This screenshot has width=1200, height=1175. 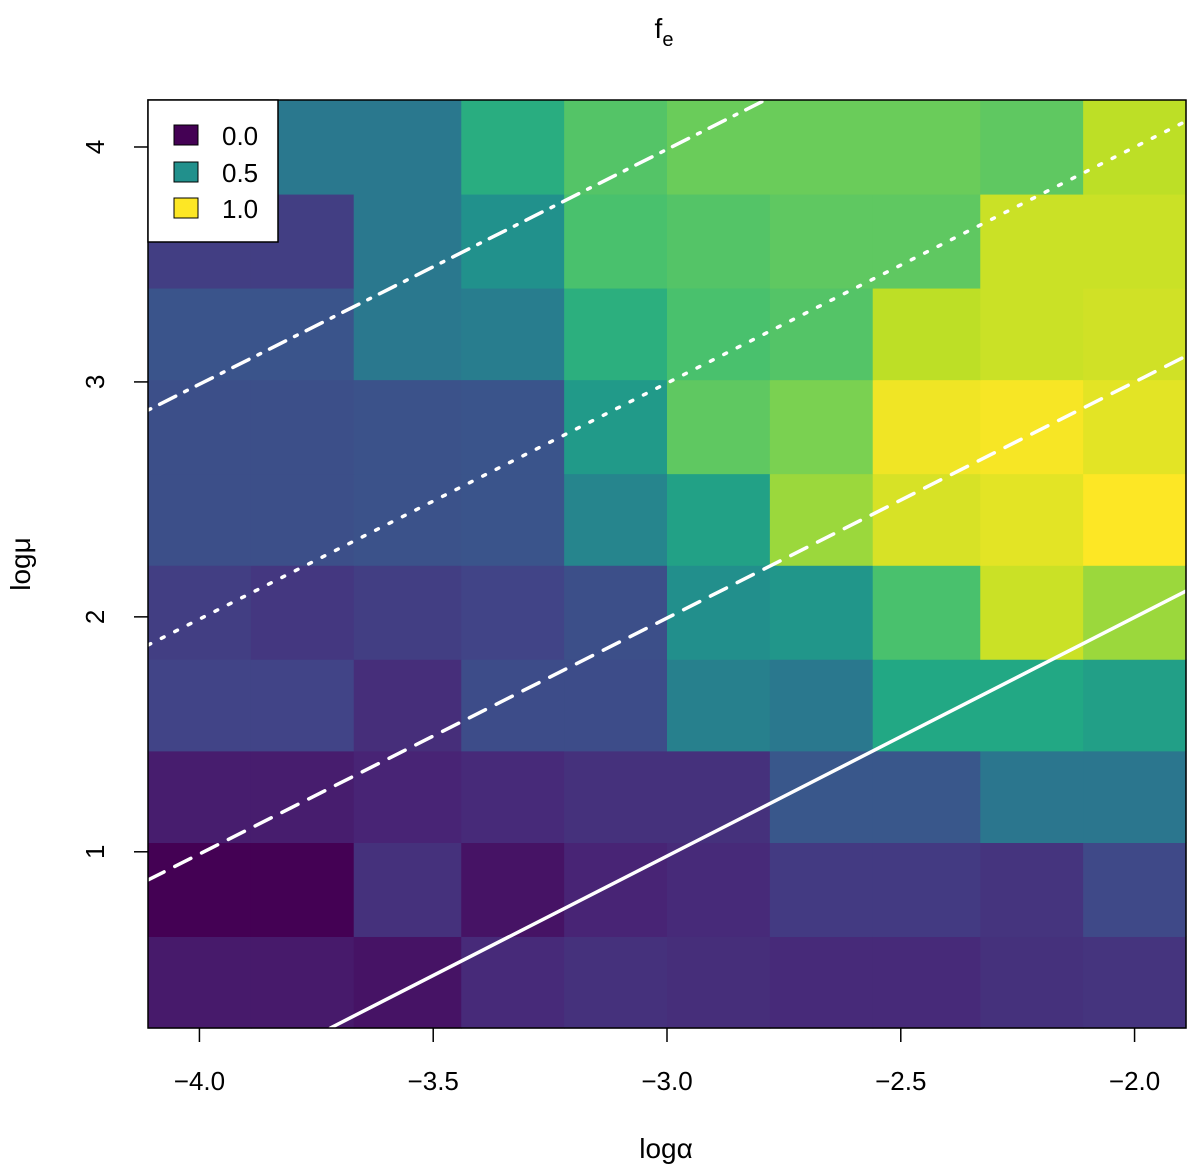 What do you see at coordinates (664, 32) in the screenshot?
I see `chart-title: fe` at bounding box center [664, 32].